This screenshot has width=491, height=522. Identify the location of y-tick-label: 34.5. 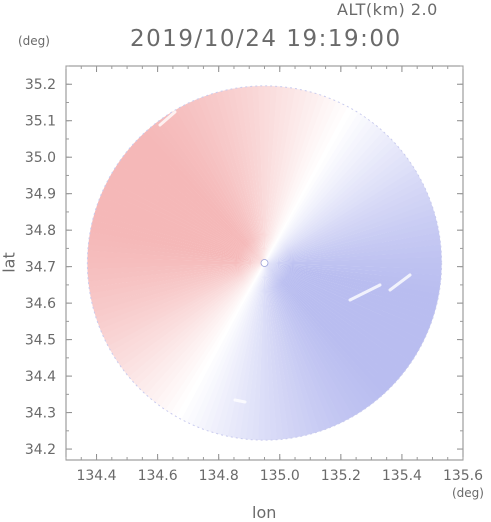
(40, 341).